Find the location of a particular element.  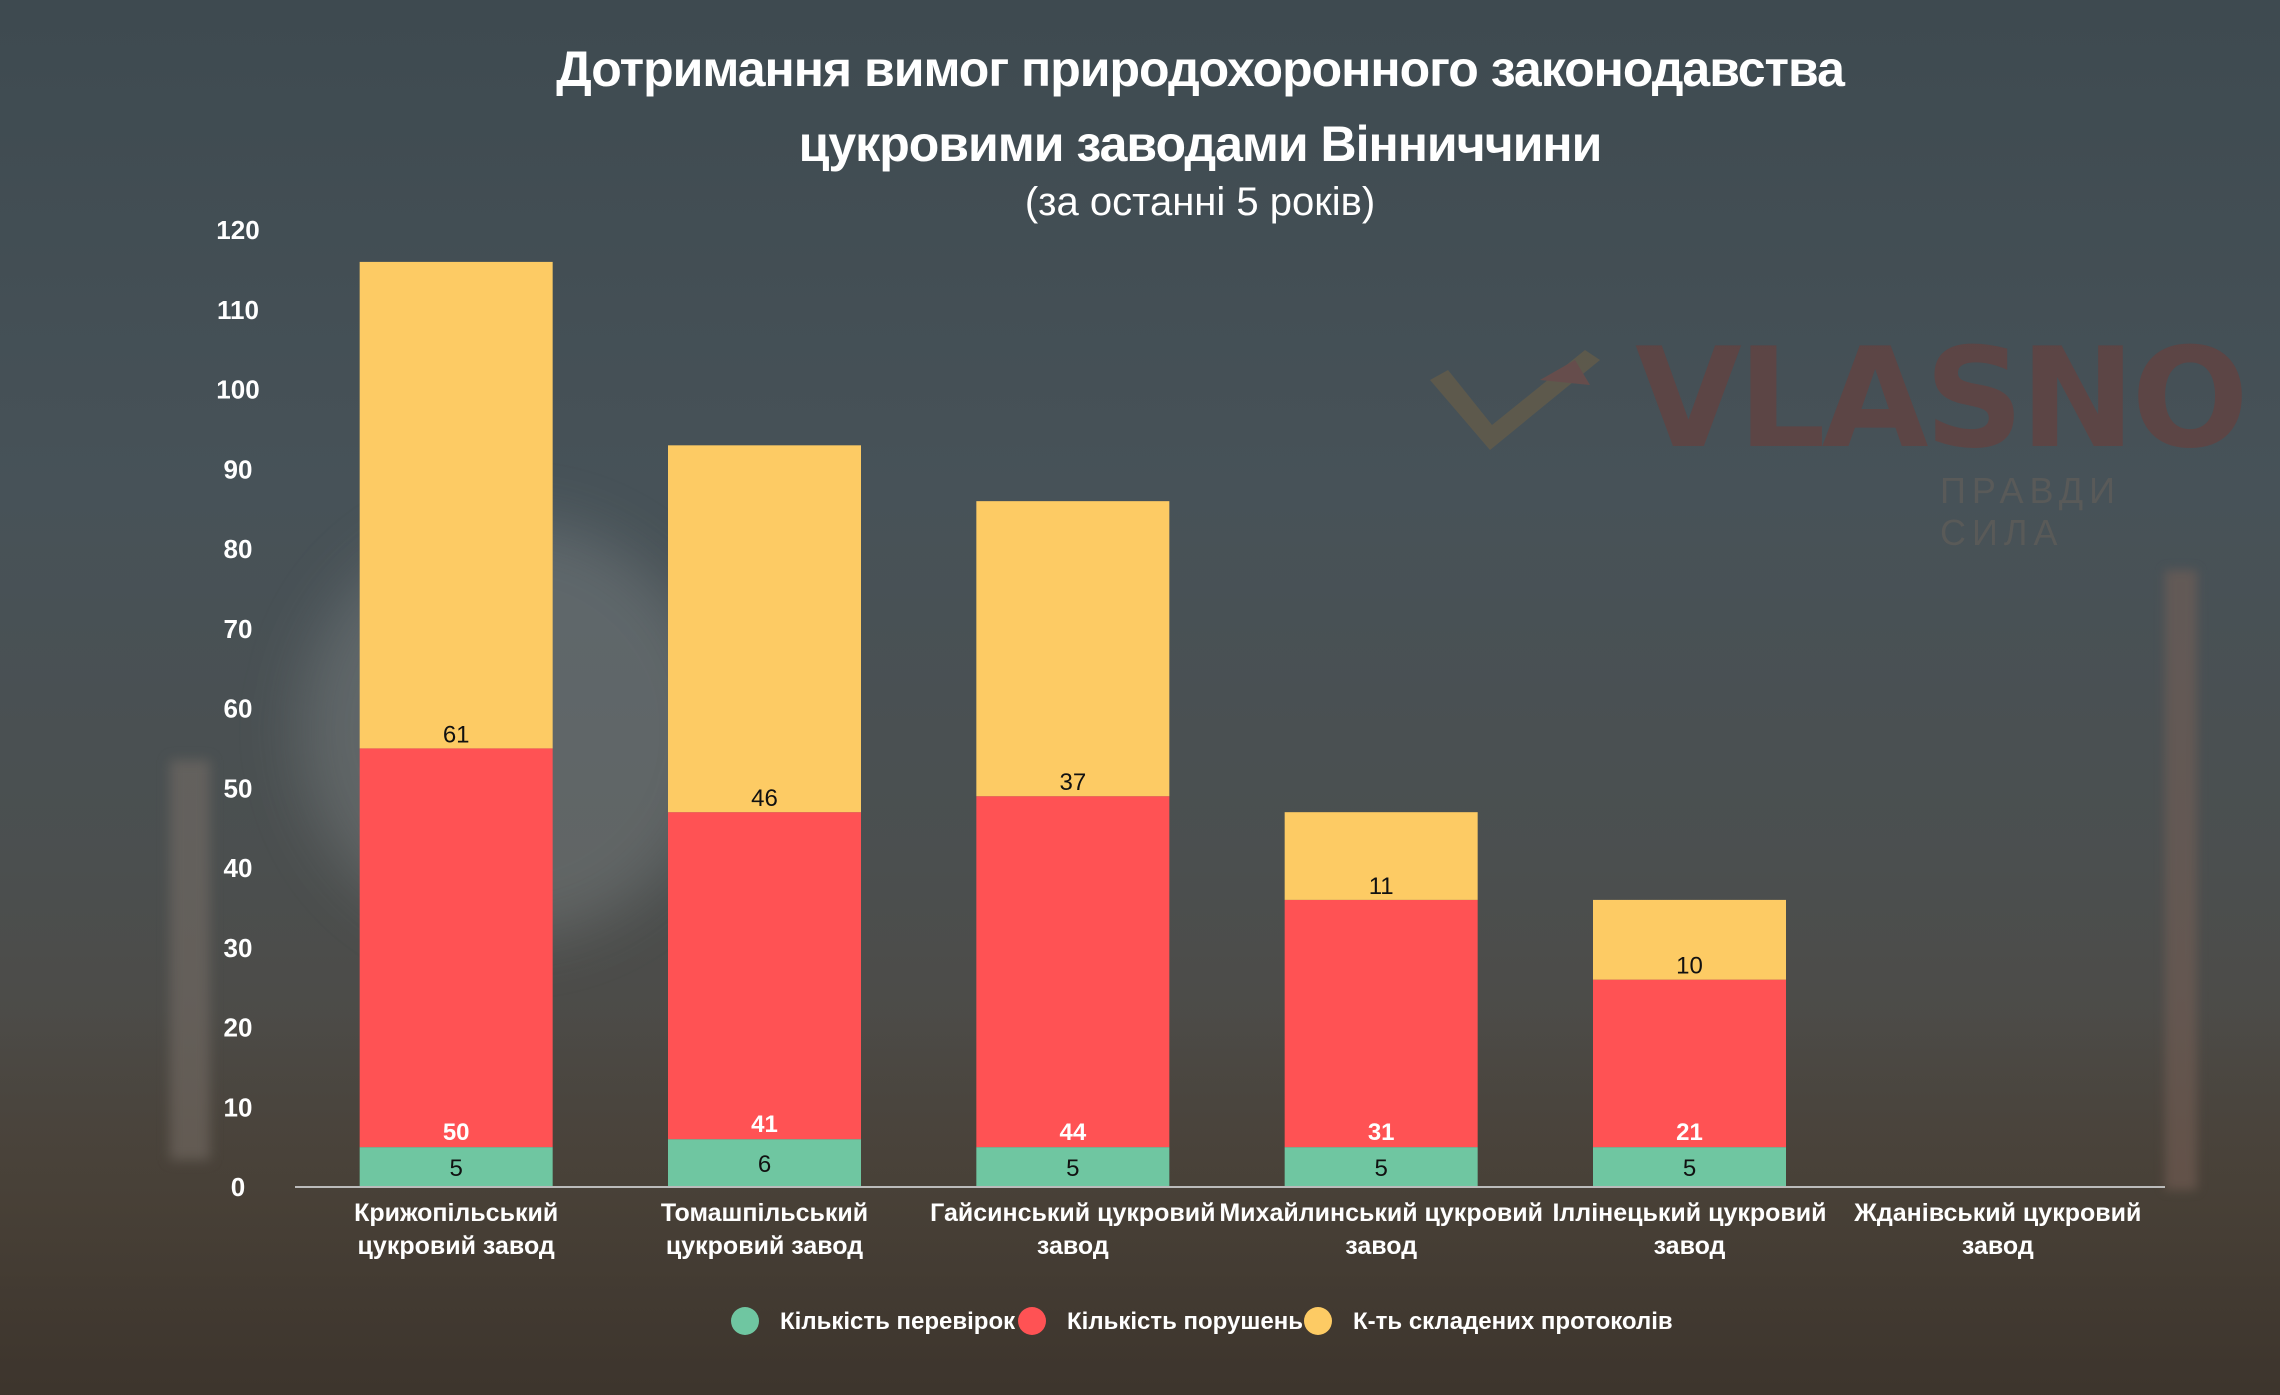

data-label: 50 is located at coordinates (456, 1132).